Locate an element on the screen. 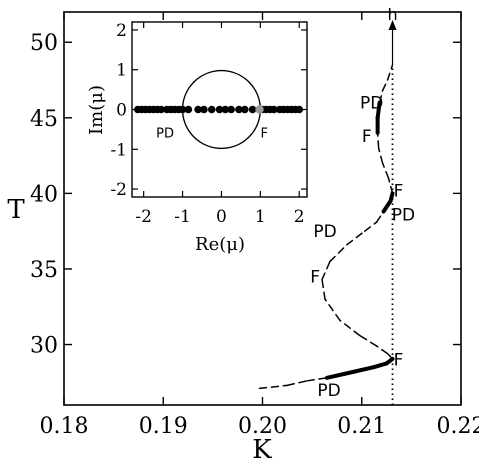 Image resolution: width=479 pixels, height=467 pixels. main-annotations: PD F F PD F PD PD F is located at coordinates (362, 247).